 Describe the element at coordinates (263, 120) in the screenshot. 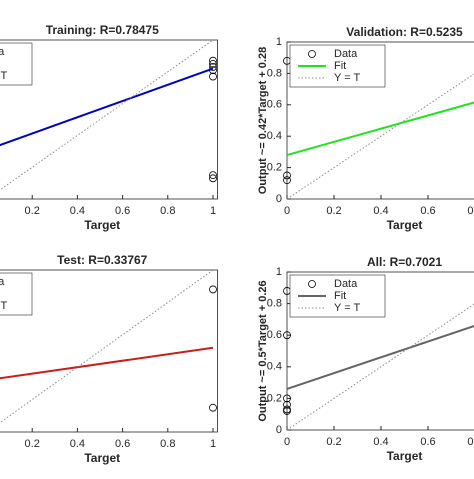

I see `y-axis-label: Output ~= 0.42*Target + 0.28` at that location.